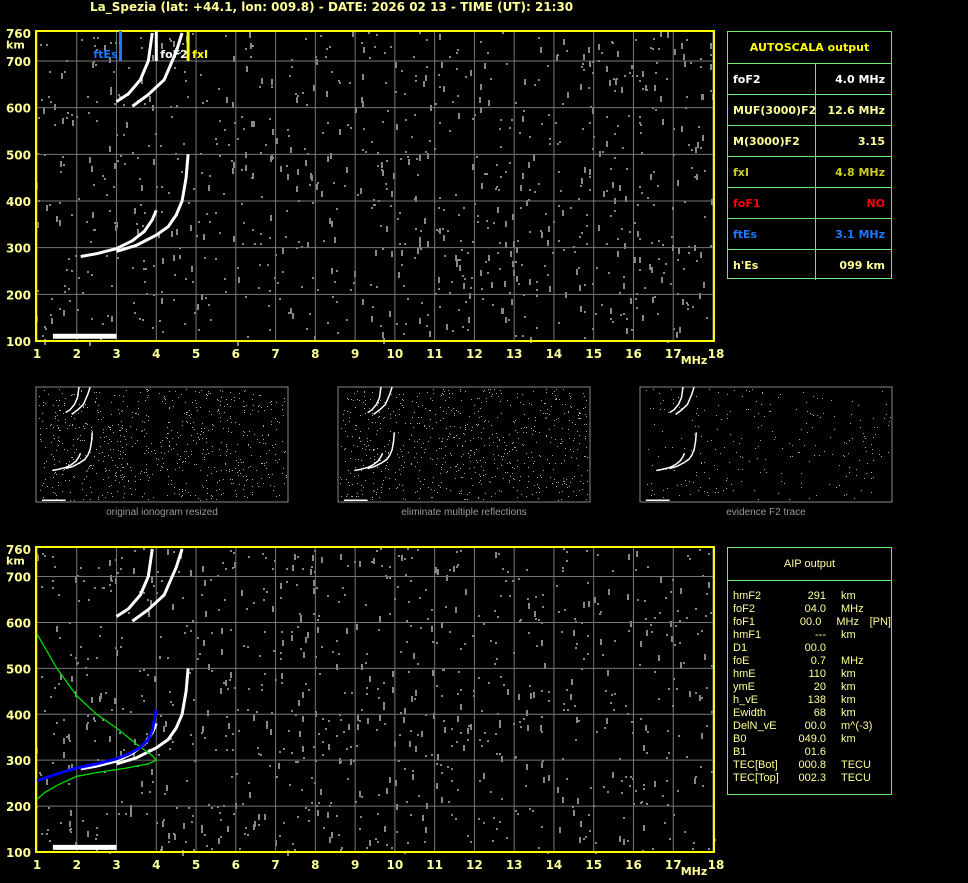  What do you see at coordinates (848, 687) in the screenshot?
I see `aip-cell: km` at bounding box center [848, 687].